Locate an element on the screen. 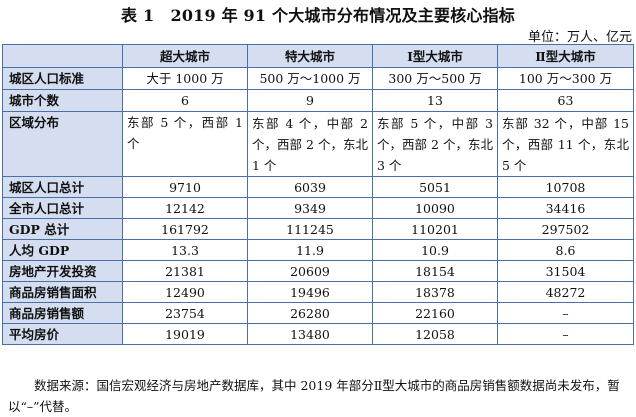 This screenshot has height=417, width=636. table-cell: 21381 is located at coordinates (185, 271).